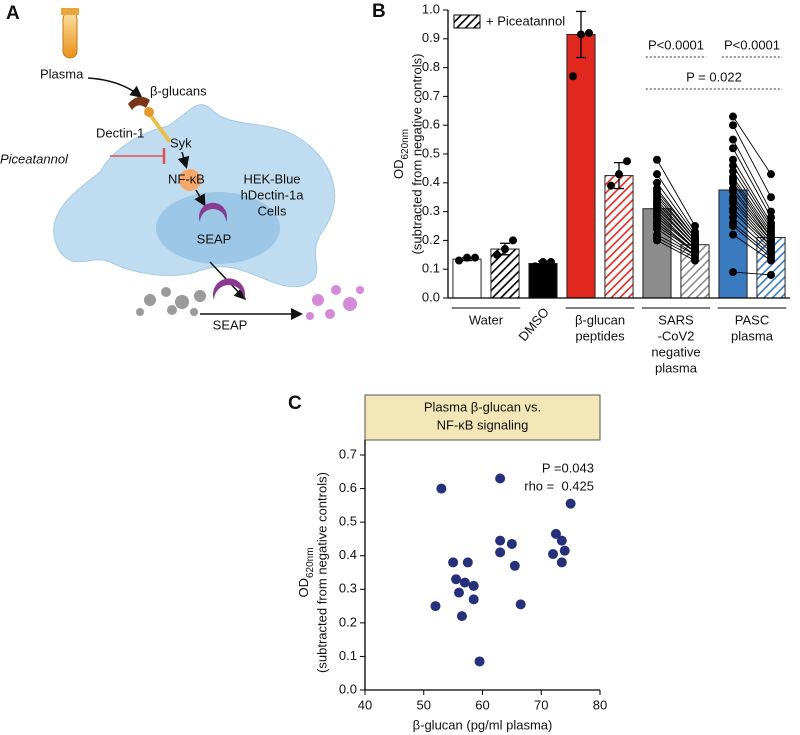 The width and height of the screenshot is (800, 735). I want to click on legend-swatch, so click(467, 21).